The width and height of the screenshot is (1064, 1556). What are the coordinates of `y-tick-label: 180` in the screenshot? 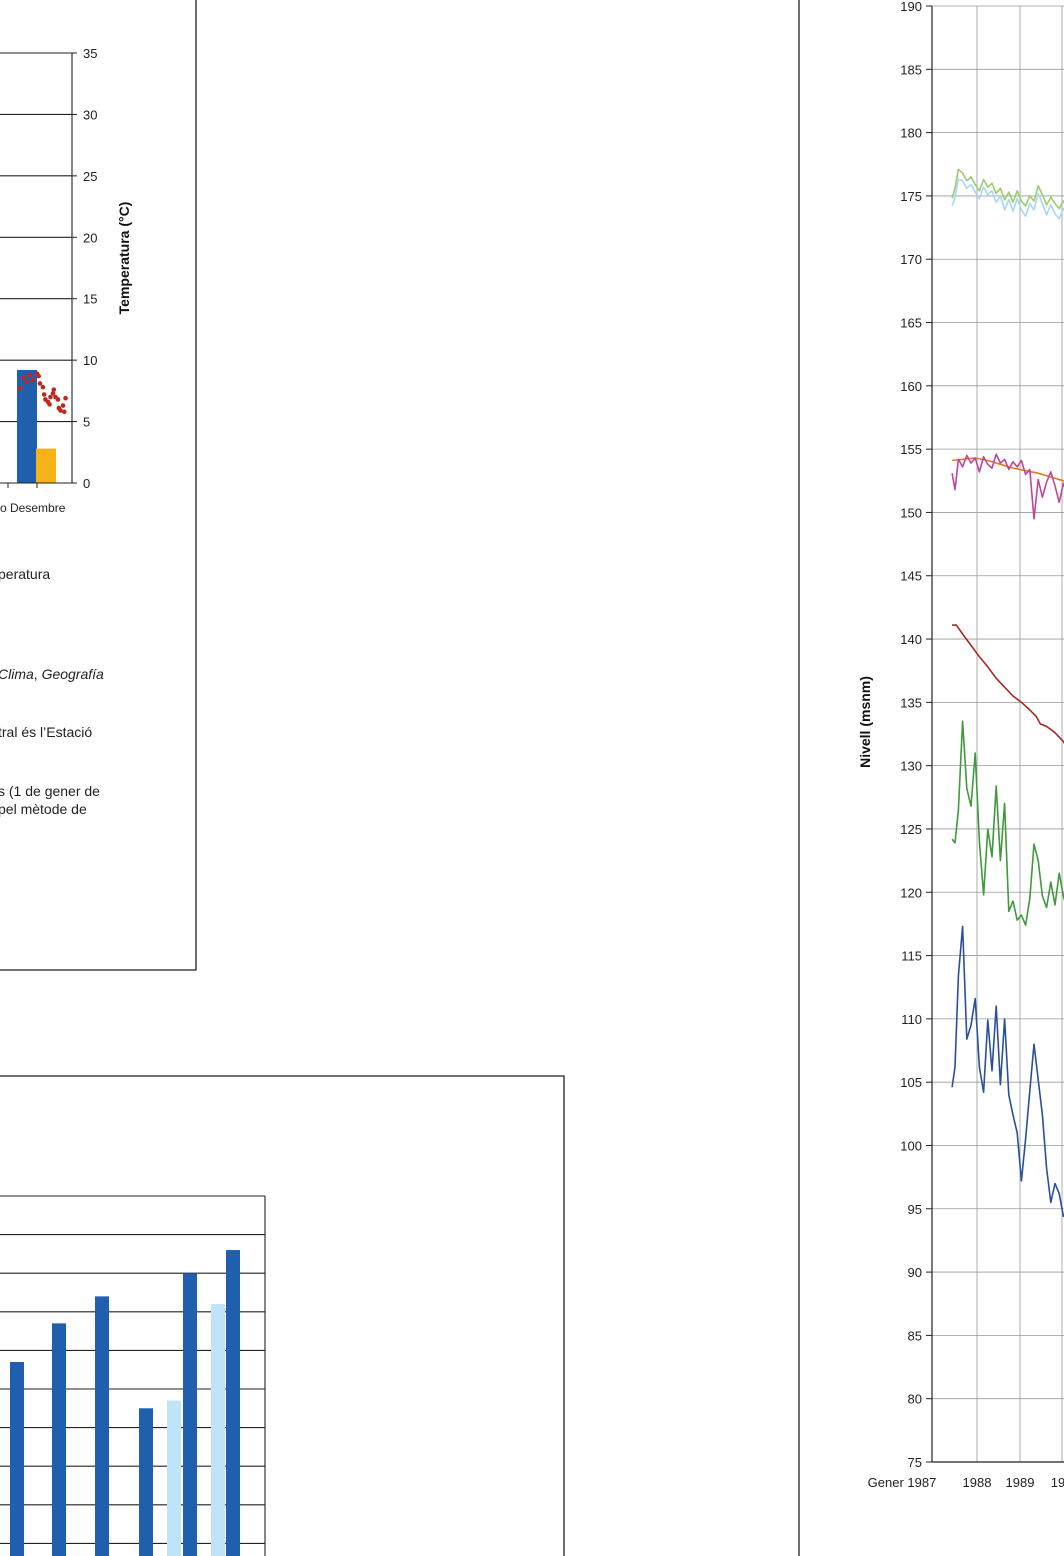 It's located at (911, 133).